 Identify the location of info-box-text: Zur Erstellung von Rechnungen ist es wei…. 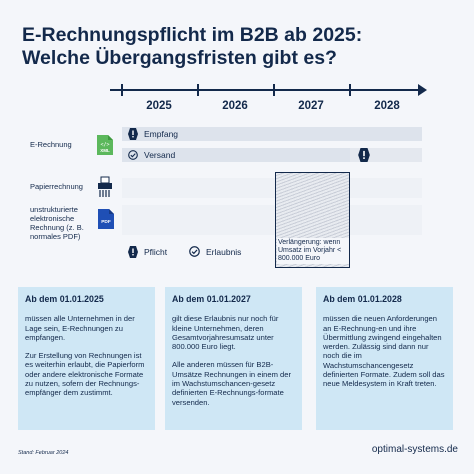
(85, 374).